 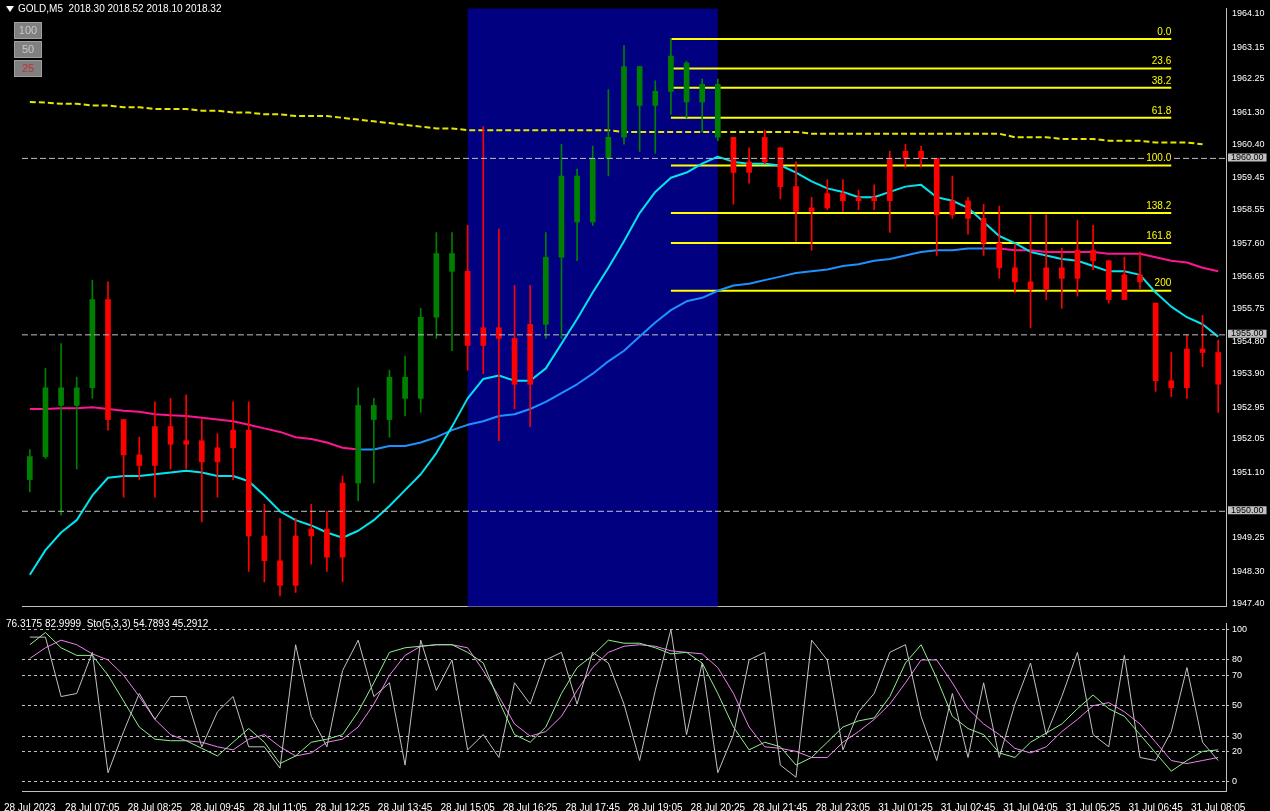 What do you see at coordinates (1248, 471) in the screenshot?
I see `y-tick-label: 1951.10` at bounding box center [1248, 471].